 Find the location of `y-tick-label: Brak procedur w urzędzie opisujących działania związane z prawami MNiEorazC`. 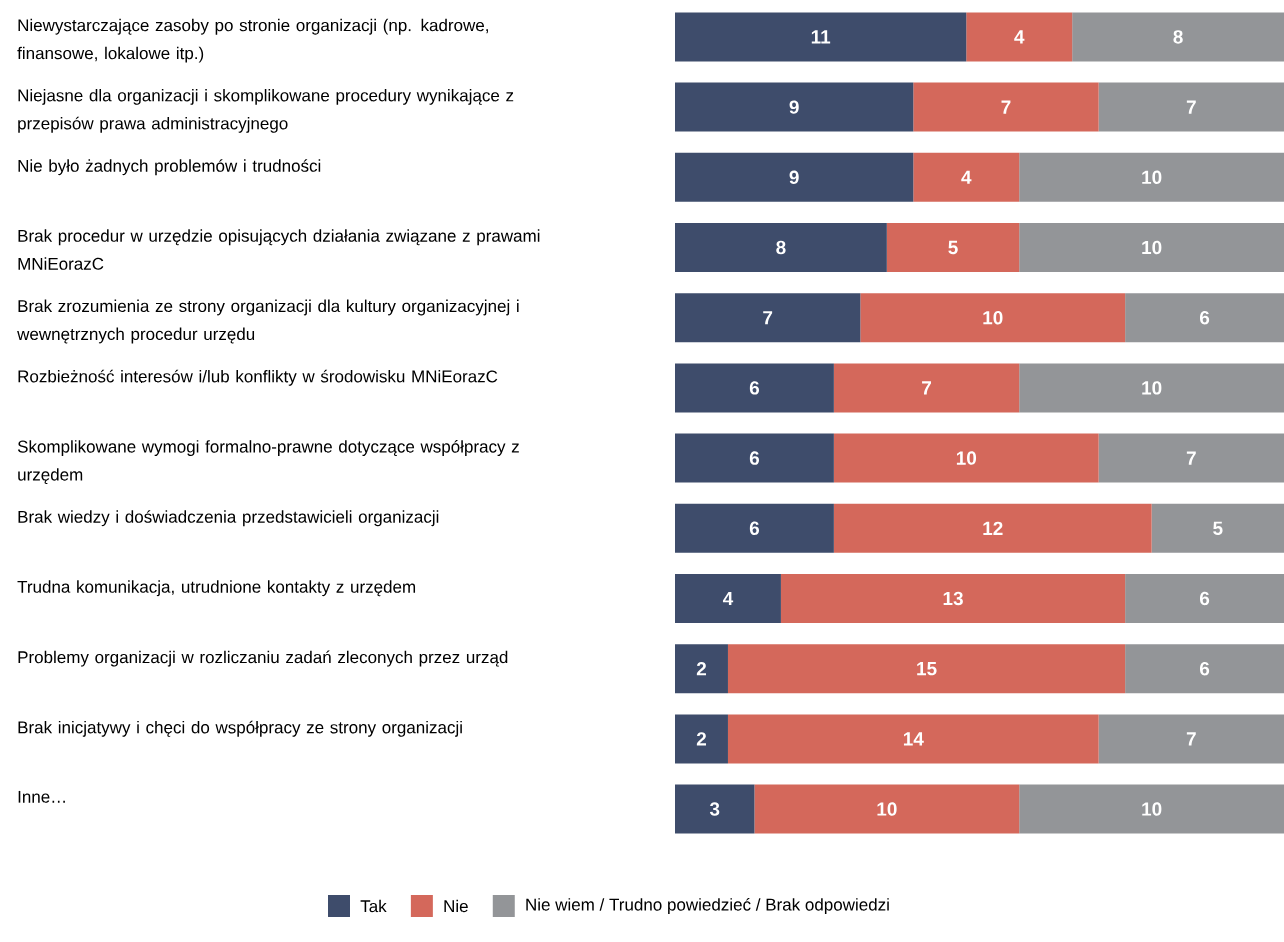

y-tick-label: Brak procedur w urzędzie opisujących działania związane z prawami MNiEorazC is located at coordinates (279, 249).